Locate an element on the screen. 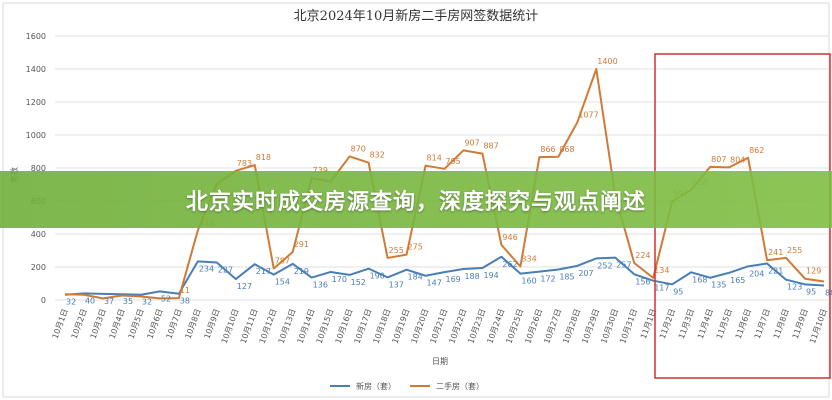 The width and height of the screenshot is (832, 400). data-label-new: 169 is located at coordinates (453, 279).